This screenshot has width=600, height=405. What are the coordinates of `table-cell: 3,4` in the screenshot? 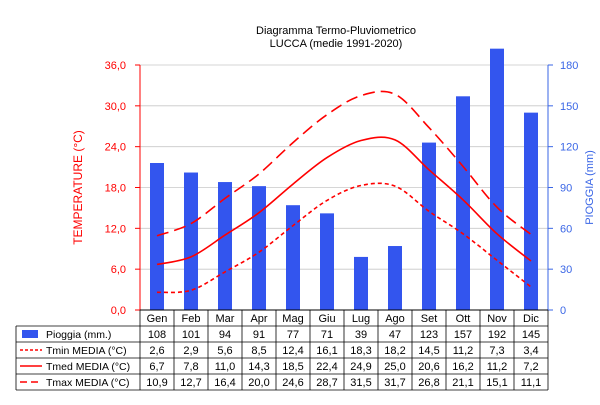 It's located at (530, 351).